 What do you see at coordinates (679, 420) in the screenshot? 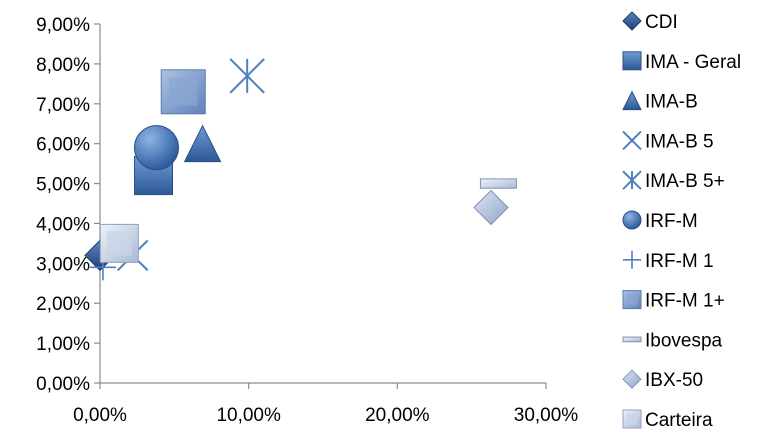
I see `legend-label: Carteira` at bounding box center [679, 420].